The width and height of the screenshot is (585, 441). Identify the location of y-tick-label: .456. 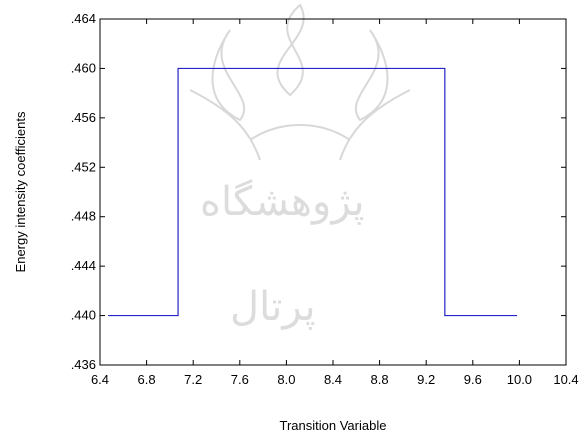
(83, 117).